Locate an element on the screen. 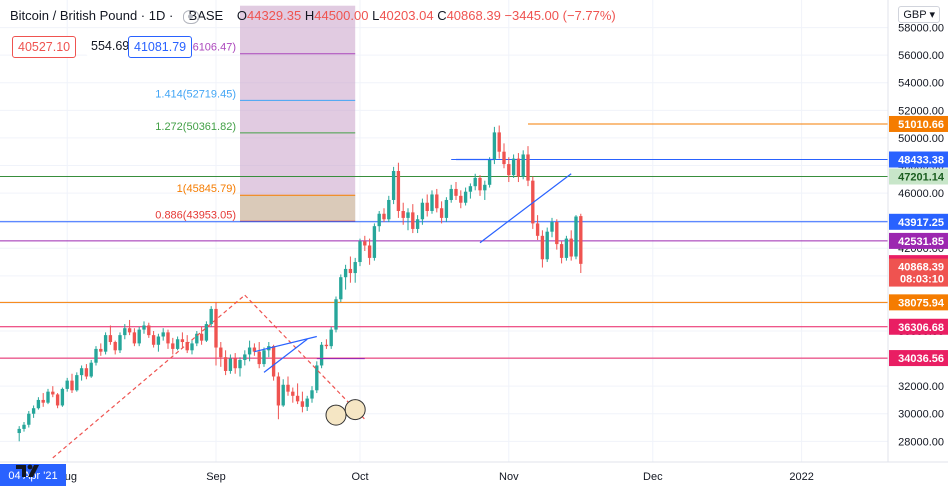 Image resolution: width=948 pixels, height=488 pixels. price-badge-label: 47201.14 is located at coordinates (921, 178).